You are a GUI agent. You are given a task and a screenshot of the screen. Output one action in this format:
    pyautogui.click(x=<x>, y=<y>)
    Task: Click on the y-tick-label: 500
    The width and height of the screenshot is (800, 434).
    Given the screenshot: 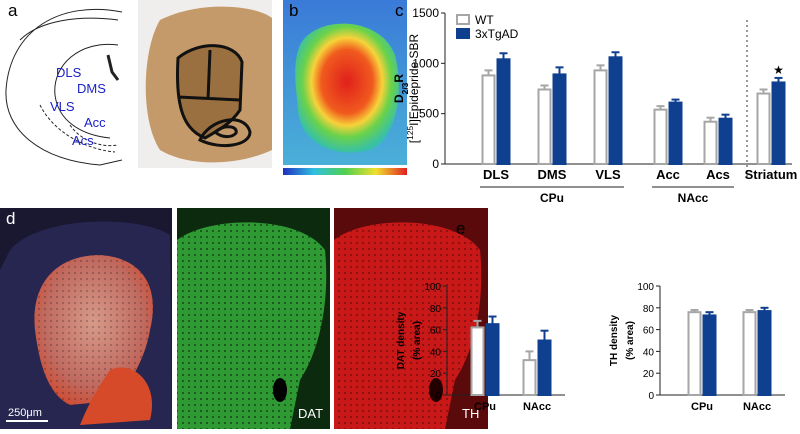 What is the action you would take?
    pyautogui.click(x=429, y=114)
    